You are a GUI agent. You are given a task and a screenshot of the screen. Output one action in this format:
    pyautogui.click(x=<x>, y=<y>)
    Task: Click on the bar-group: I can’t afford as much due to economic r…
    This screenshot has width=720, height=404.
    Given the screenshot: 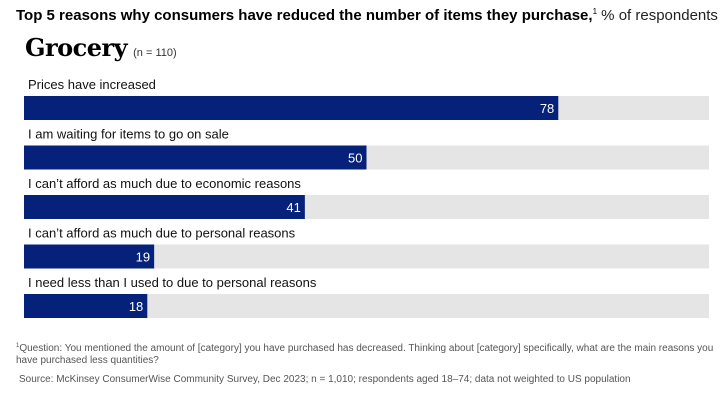 What is the action you would take?
    pyautogui.click(x=366, y=197)
    